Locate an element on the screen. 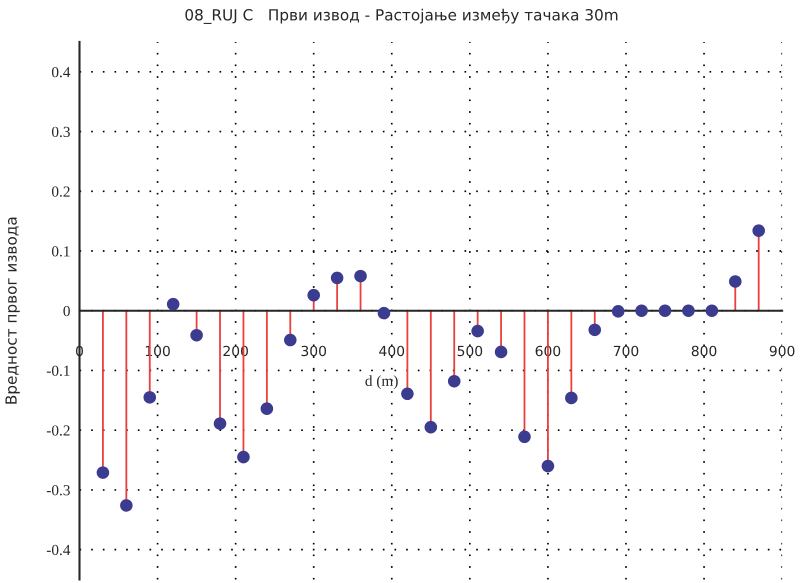 The image size is (803, 583). x-tick-label: 800 is located at coordinates (704, 351).